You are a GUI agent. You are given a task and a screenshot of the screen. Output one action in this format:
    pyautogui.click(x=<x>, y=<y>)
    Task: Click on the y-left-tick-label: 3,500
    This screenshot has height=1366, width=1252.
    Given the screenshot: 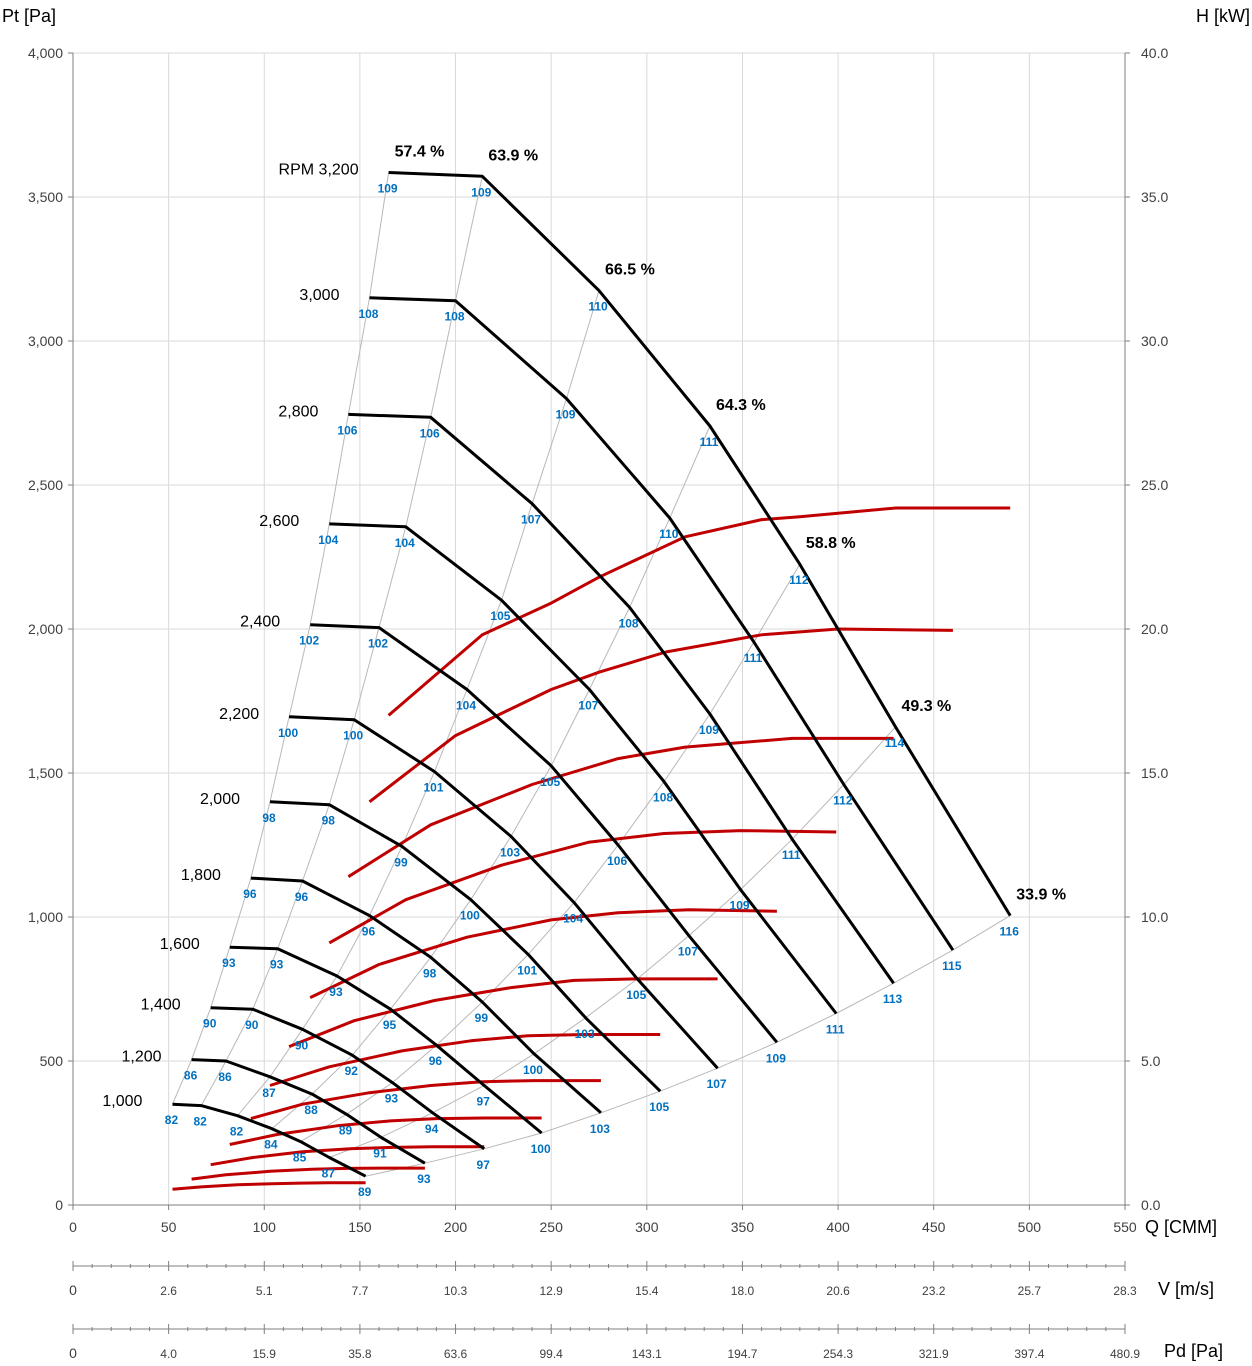 What is the action you would take?
    pyautogui.click(x=45, y=197)
    